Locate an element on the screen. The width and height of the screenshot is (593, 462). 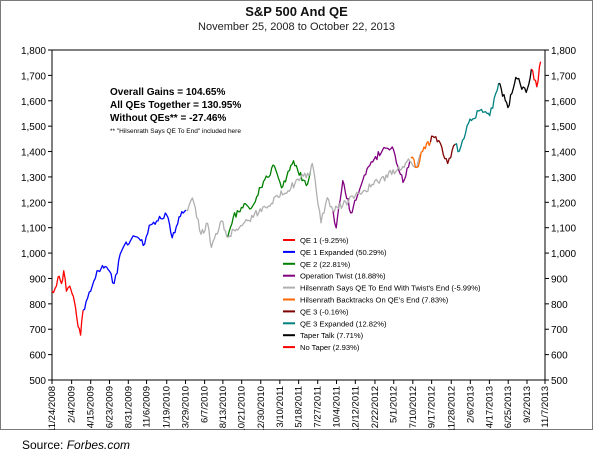
x-tick-label: 12/30/2010 is located at coordinates (261, 408).